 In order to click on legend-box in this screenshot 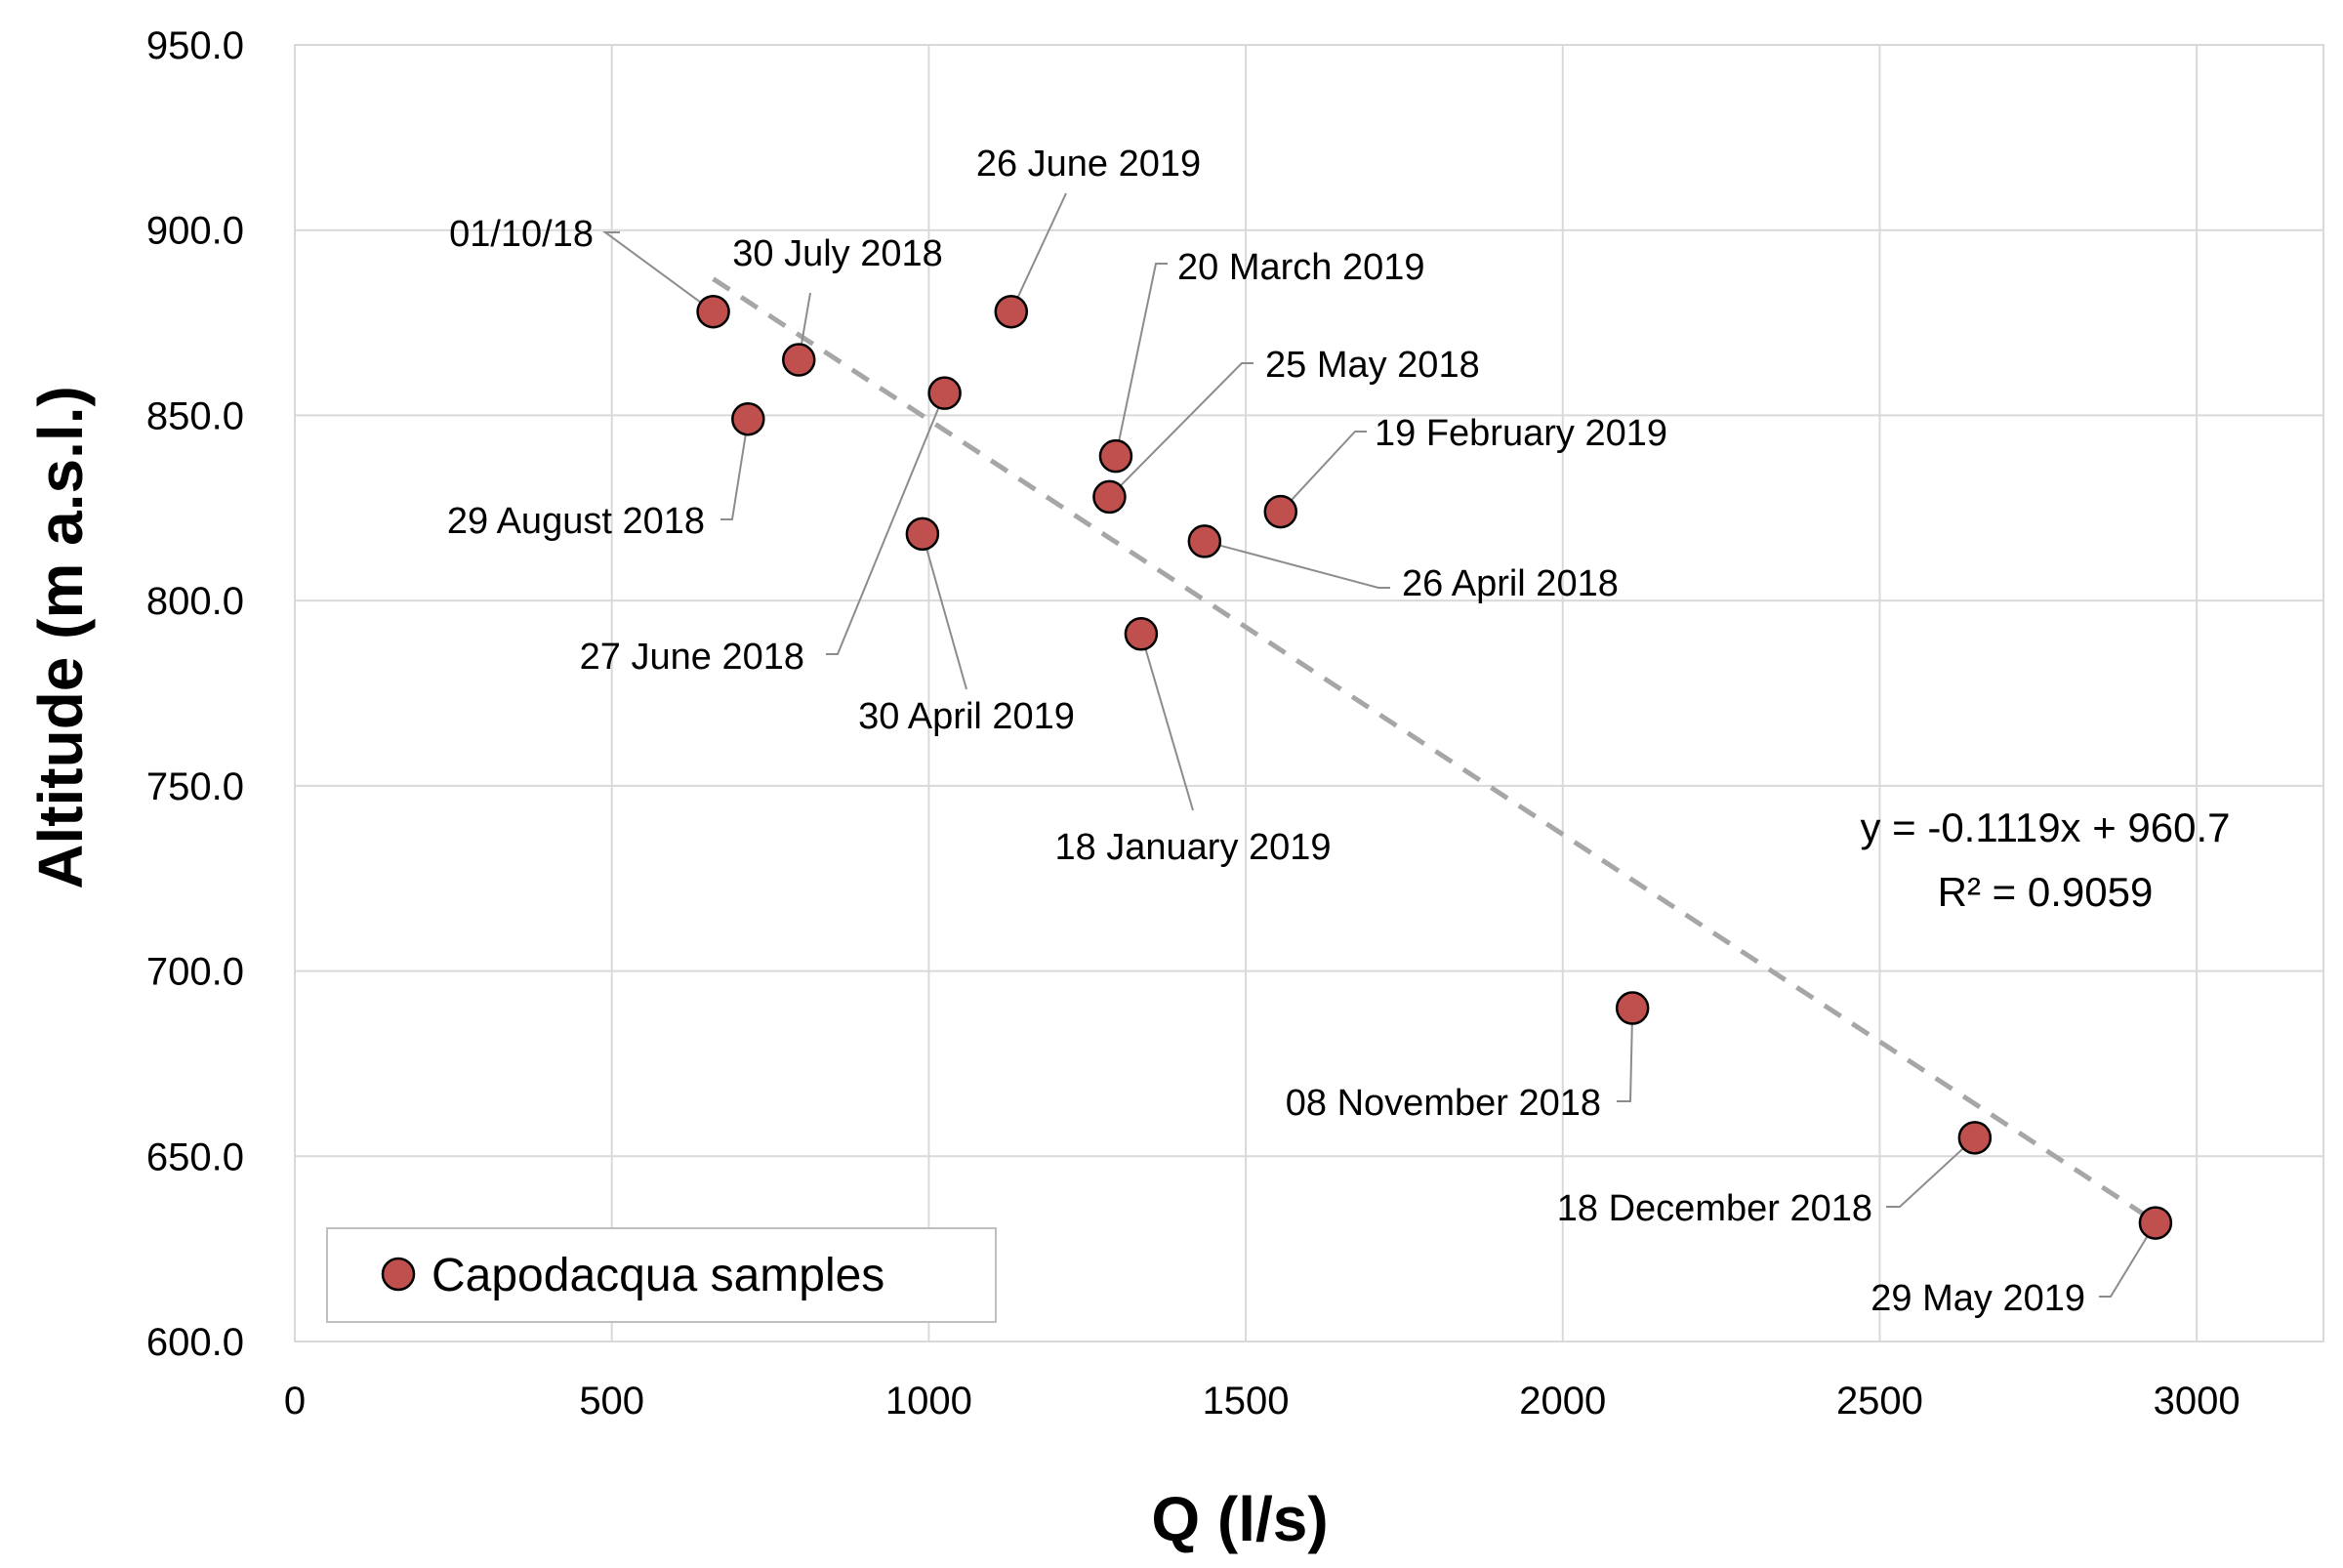, I will do `click(661, 1275)`.